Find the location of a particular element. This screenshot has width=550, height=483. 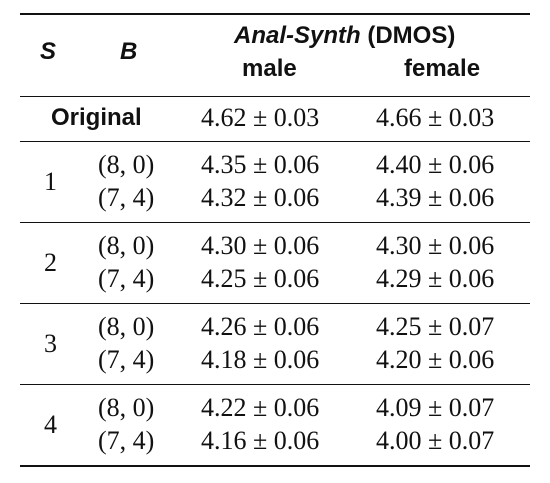

group-2-s: 2 is located at coordinates (50, 262).